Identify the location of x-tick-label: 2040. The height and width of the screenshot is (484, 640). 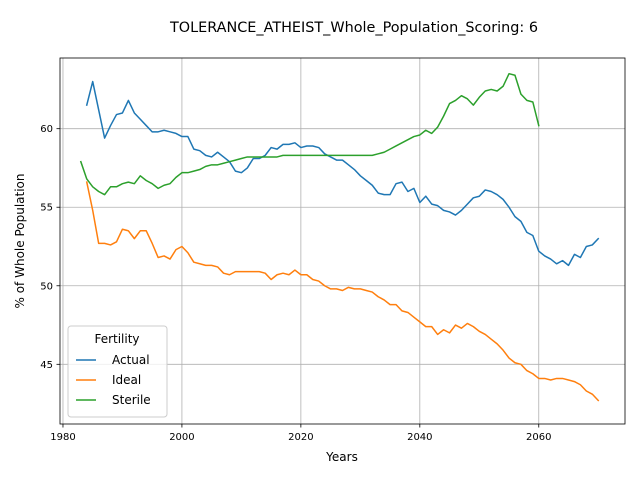
(419, 437).